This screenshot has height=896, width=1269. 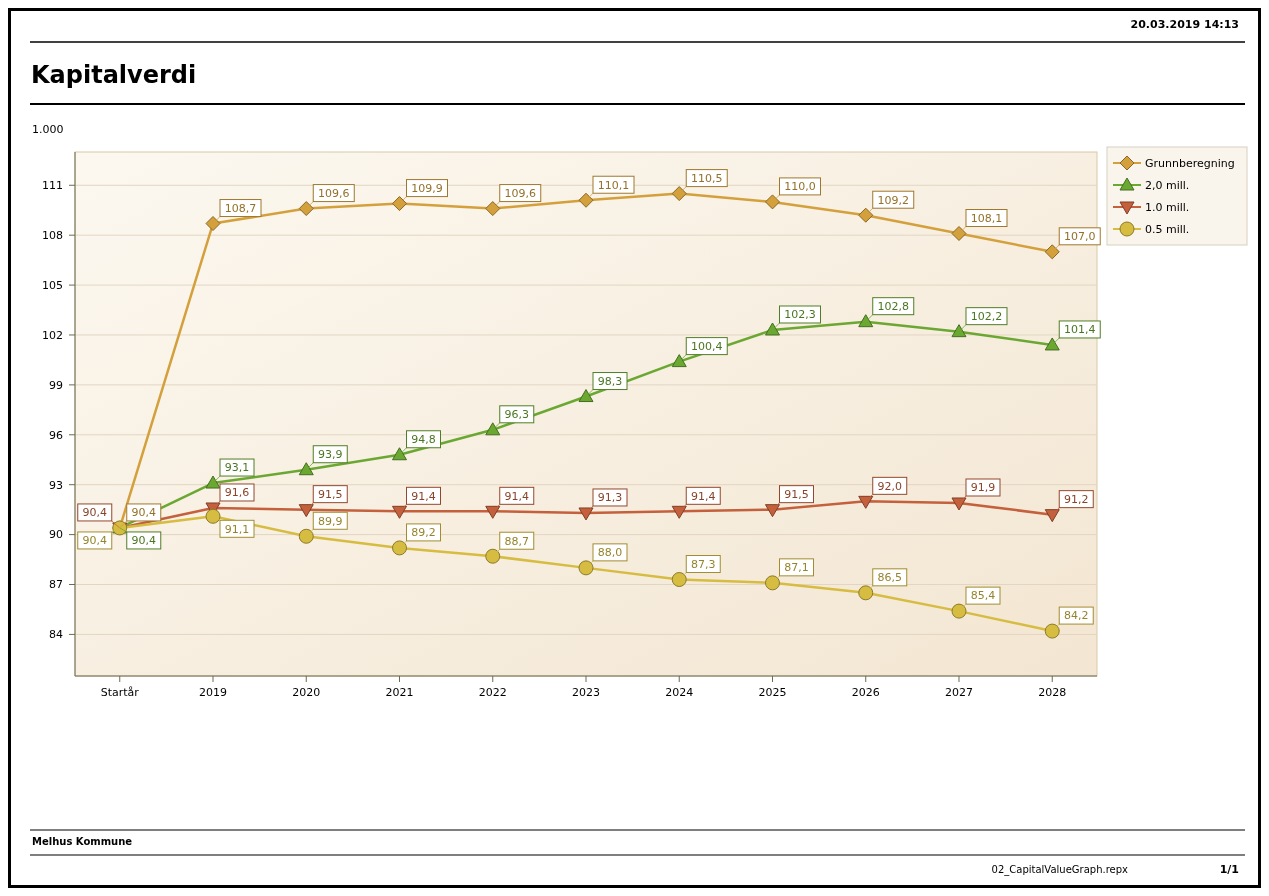 I want to click on text: 1/1, so click(x=1229, y=869).